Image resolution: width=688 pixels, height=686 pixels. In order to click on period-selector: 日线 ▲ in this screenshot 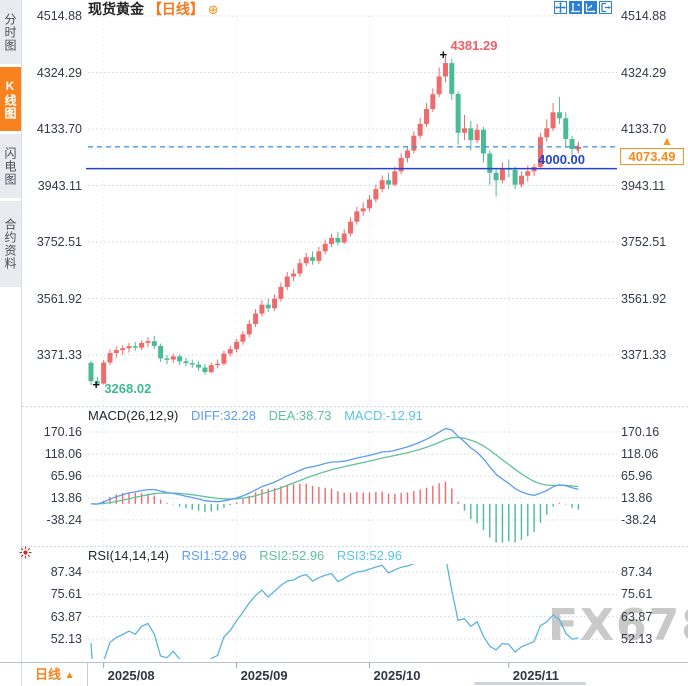, I will do `click(55, 674)`.